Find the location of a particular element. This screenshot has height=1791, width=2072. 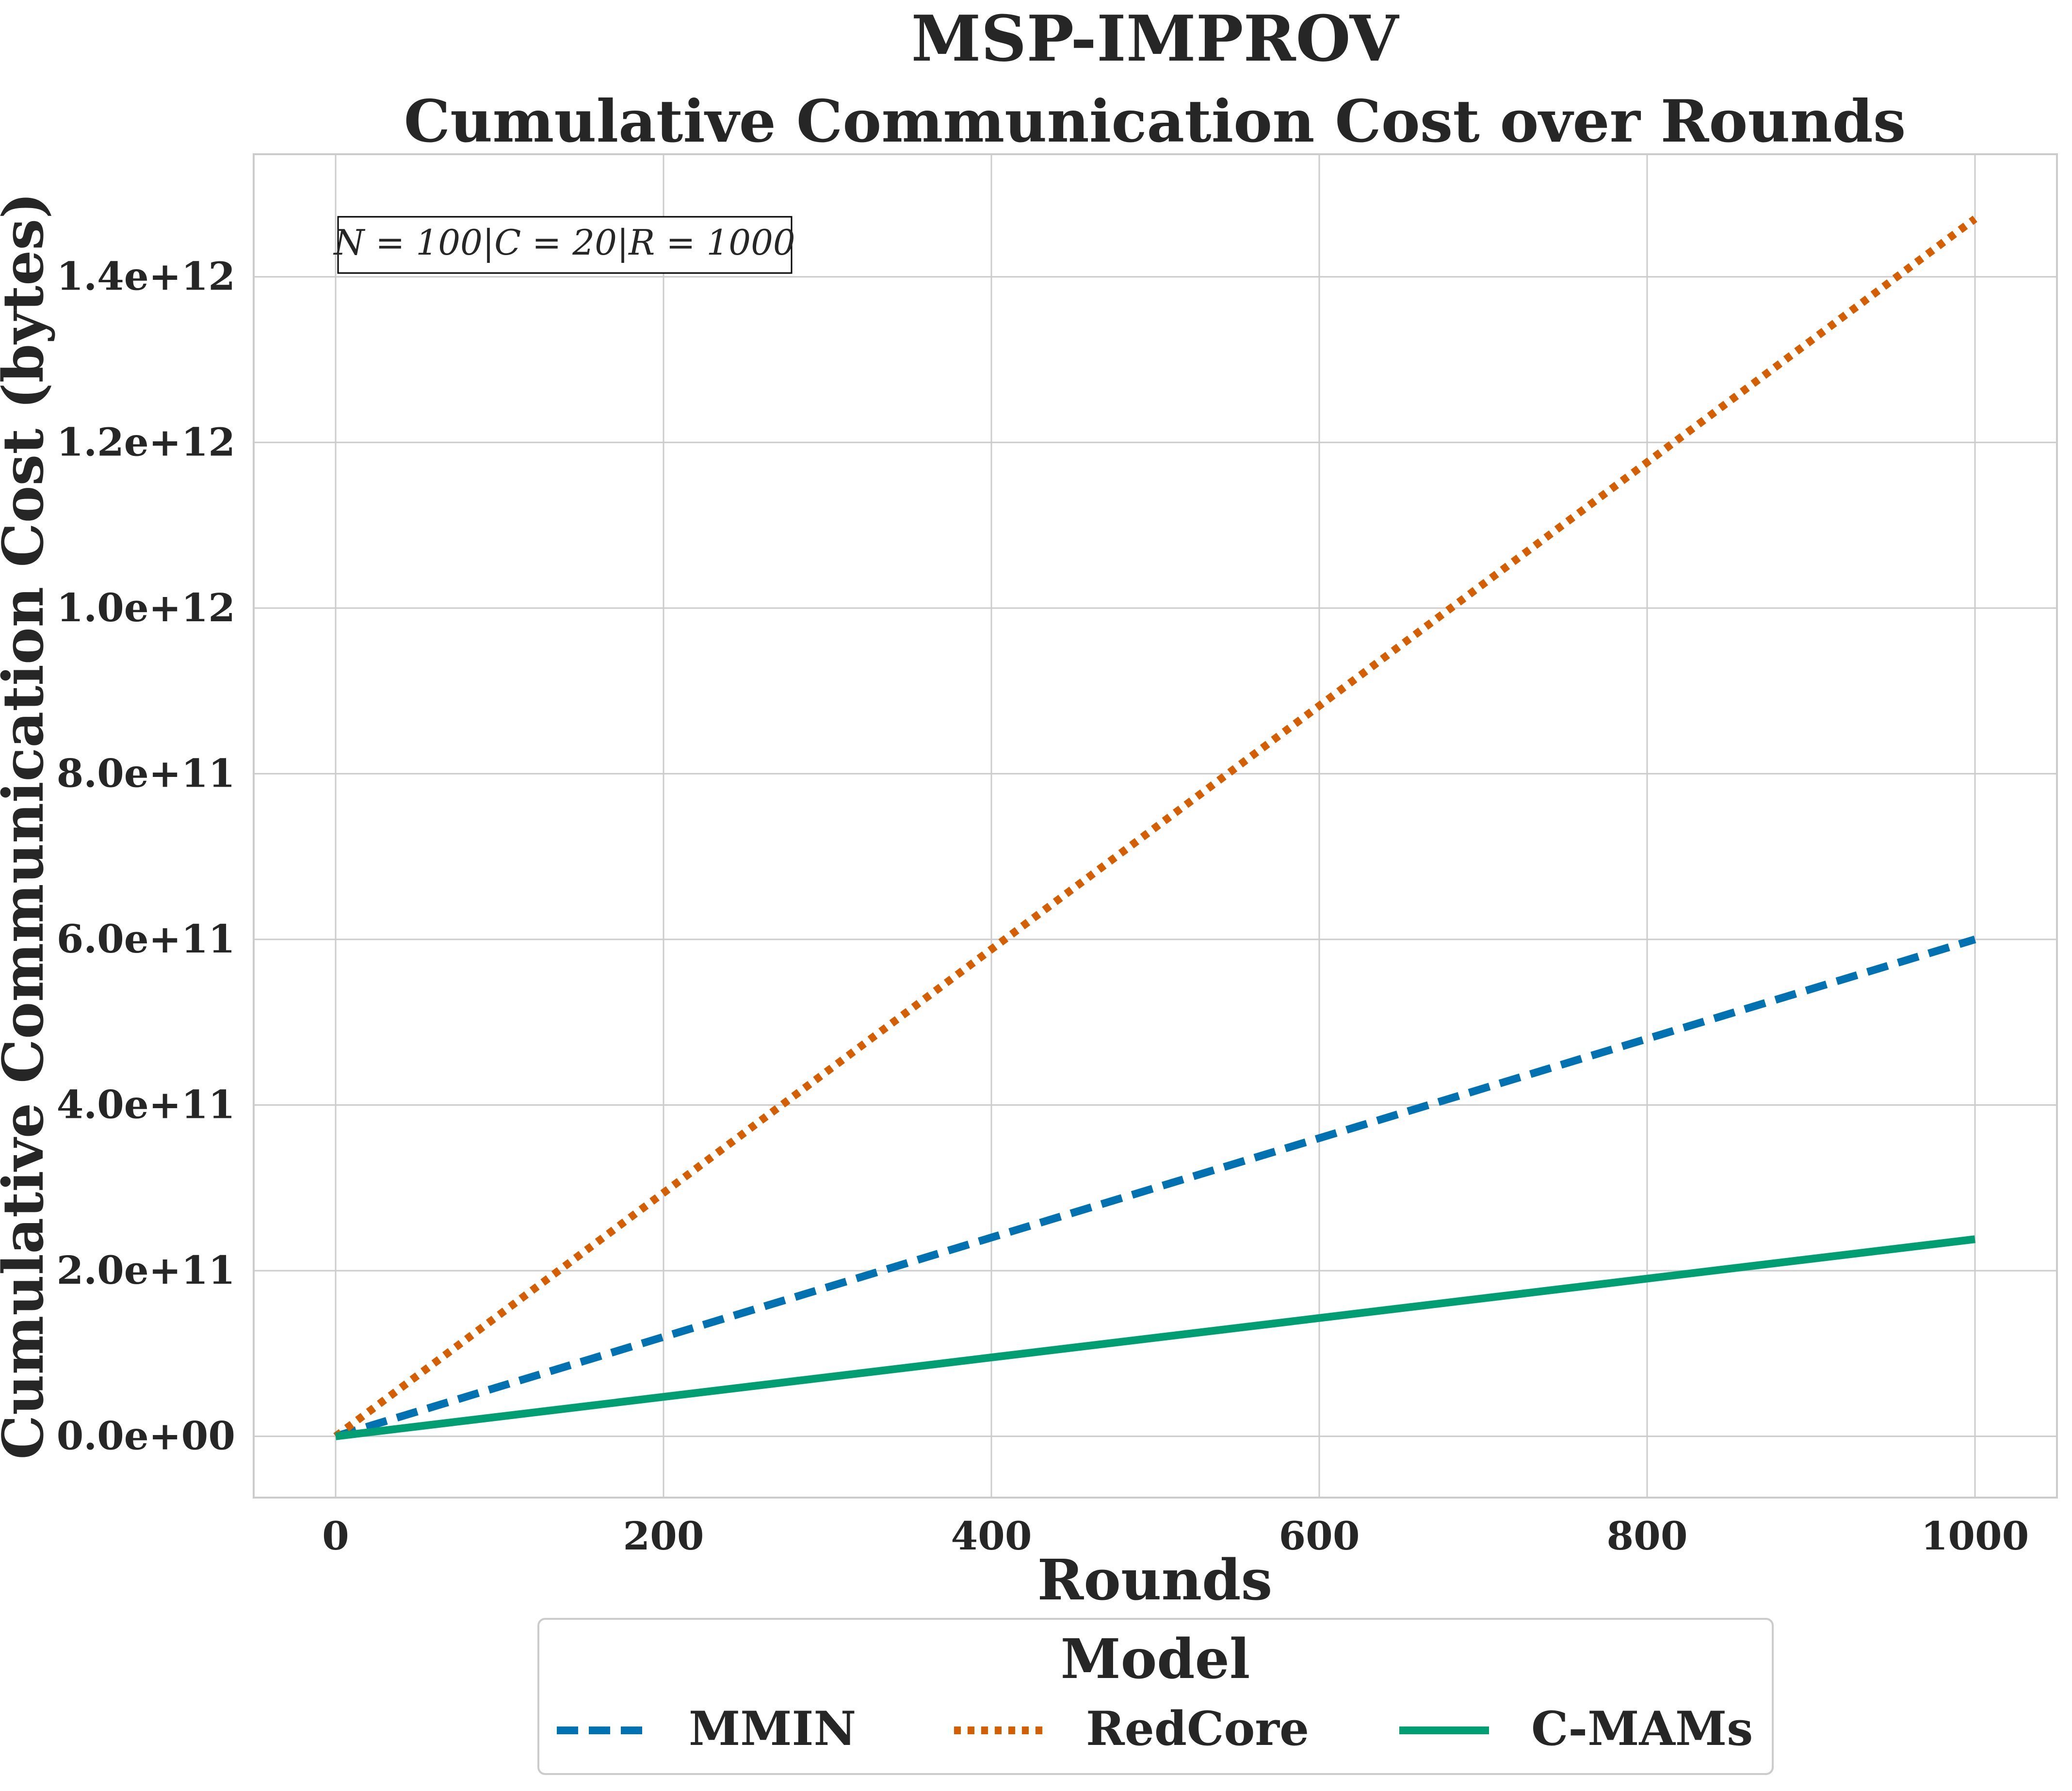

legend-title: Model is located at coordinates (1155, 1659).